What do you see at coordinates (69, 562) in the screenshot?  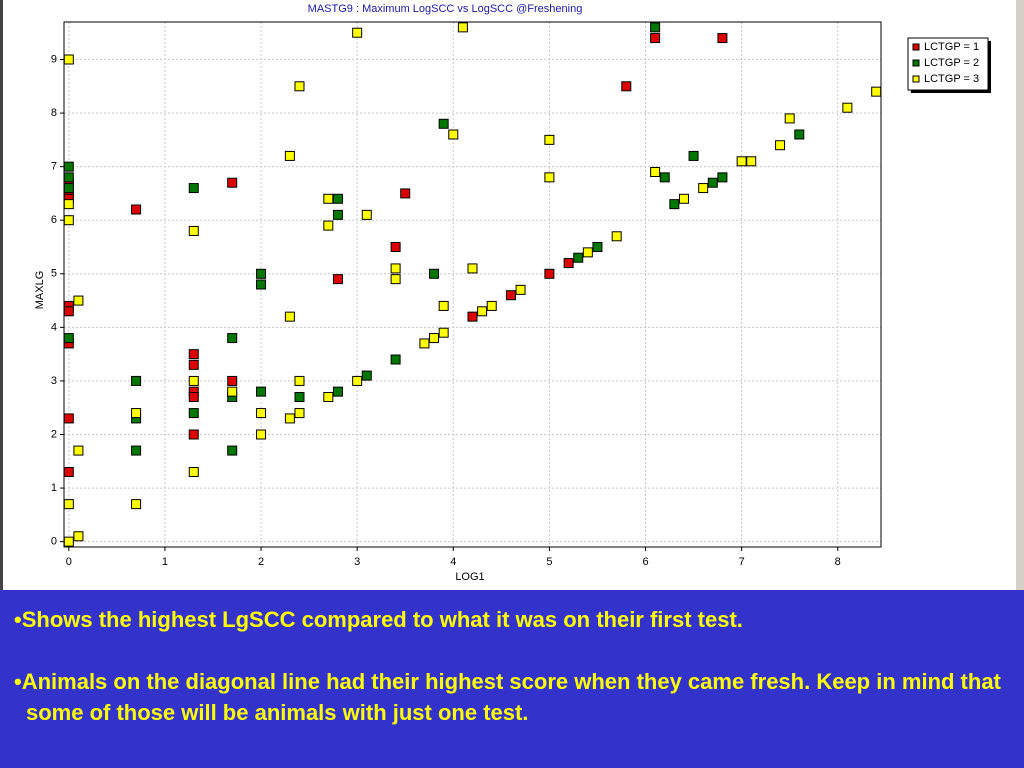 I see `x-tick-label: 0` at bounding box center [69, 562].